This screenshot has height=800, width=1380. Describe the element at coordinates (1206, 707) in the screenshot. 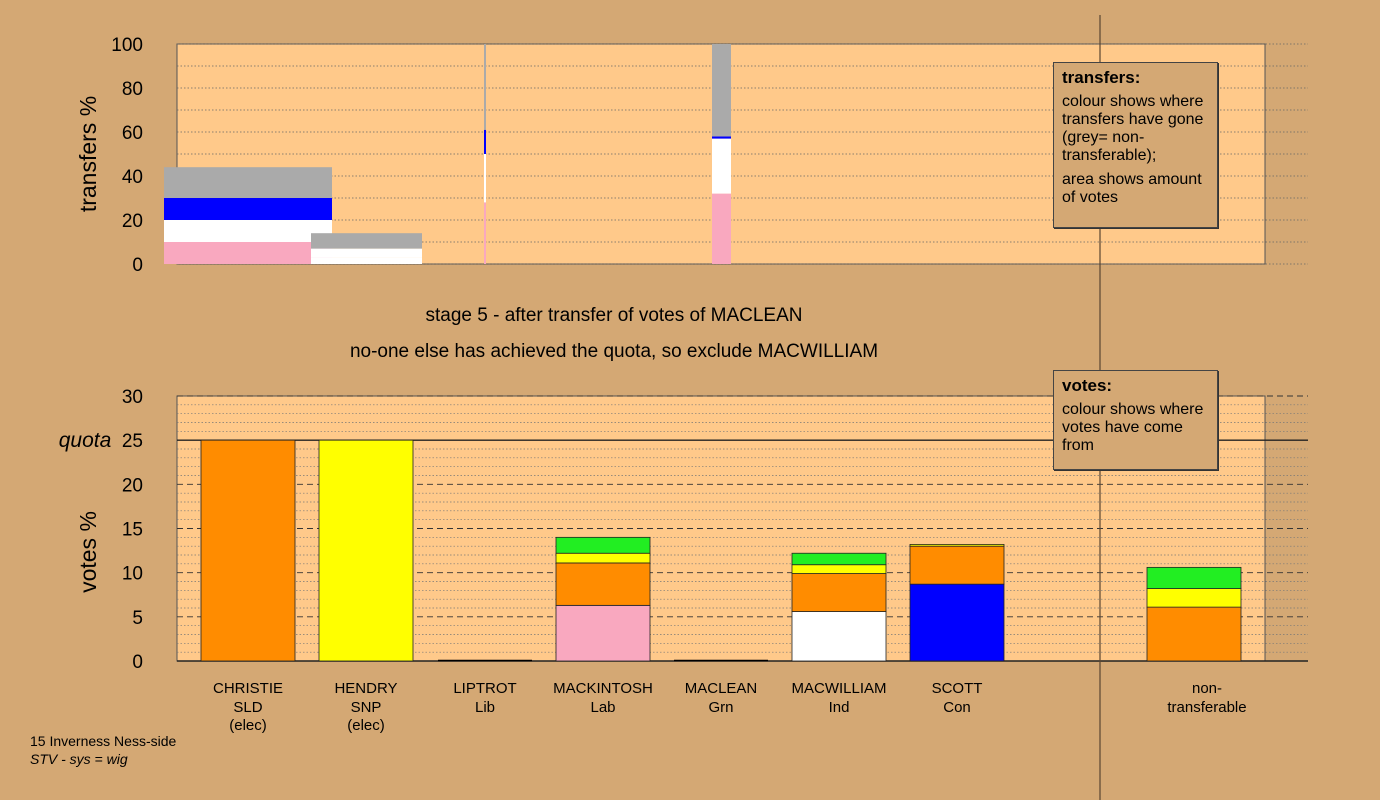

I see `candidate-label-line2: transferable` at that location.